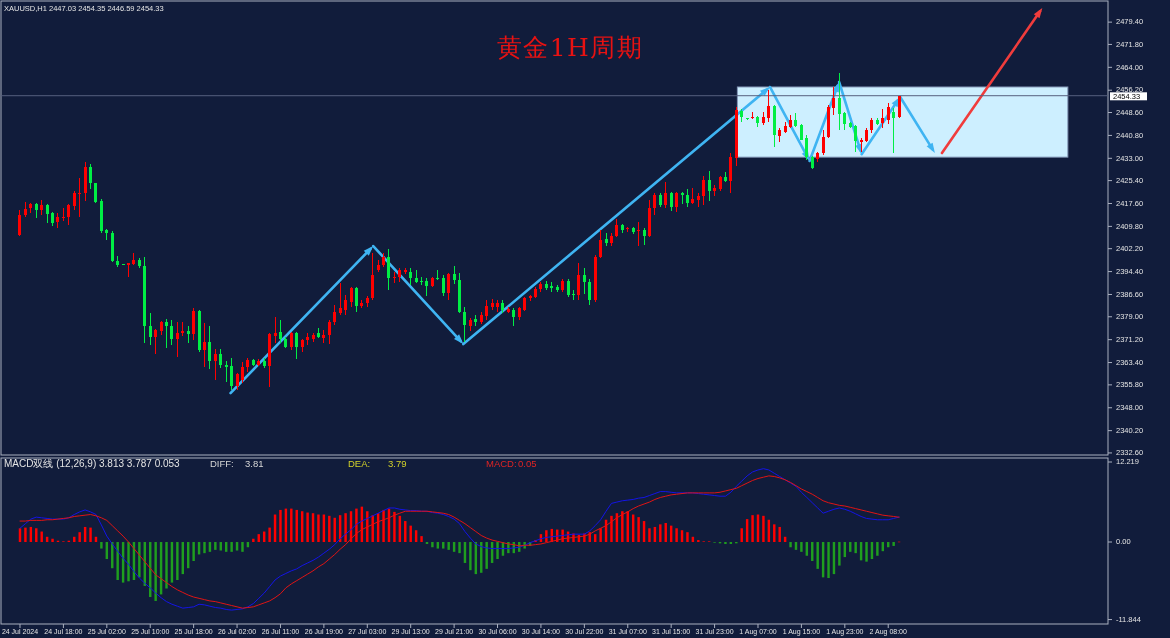 Image resolution: width=1170 pixels, height=638 pixels. I want to click on annotation: 0.05, so click(527, 463).